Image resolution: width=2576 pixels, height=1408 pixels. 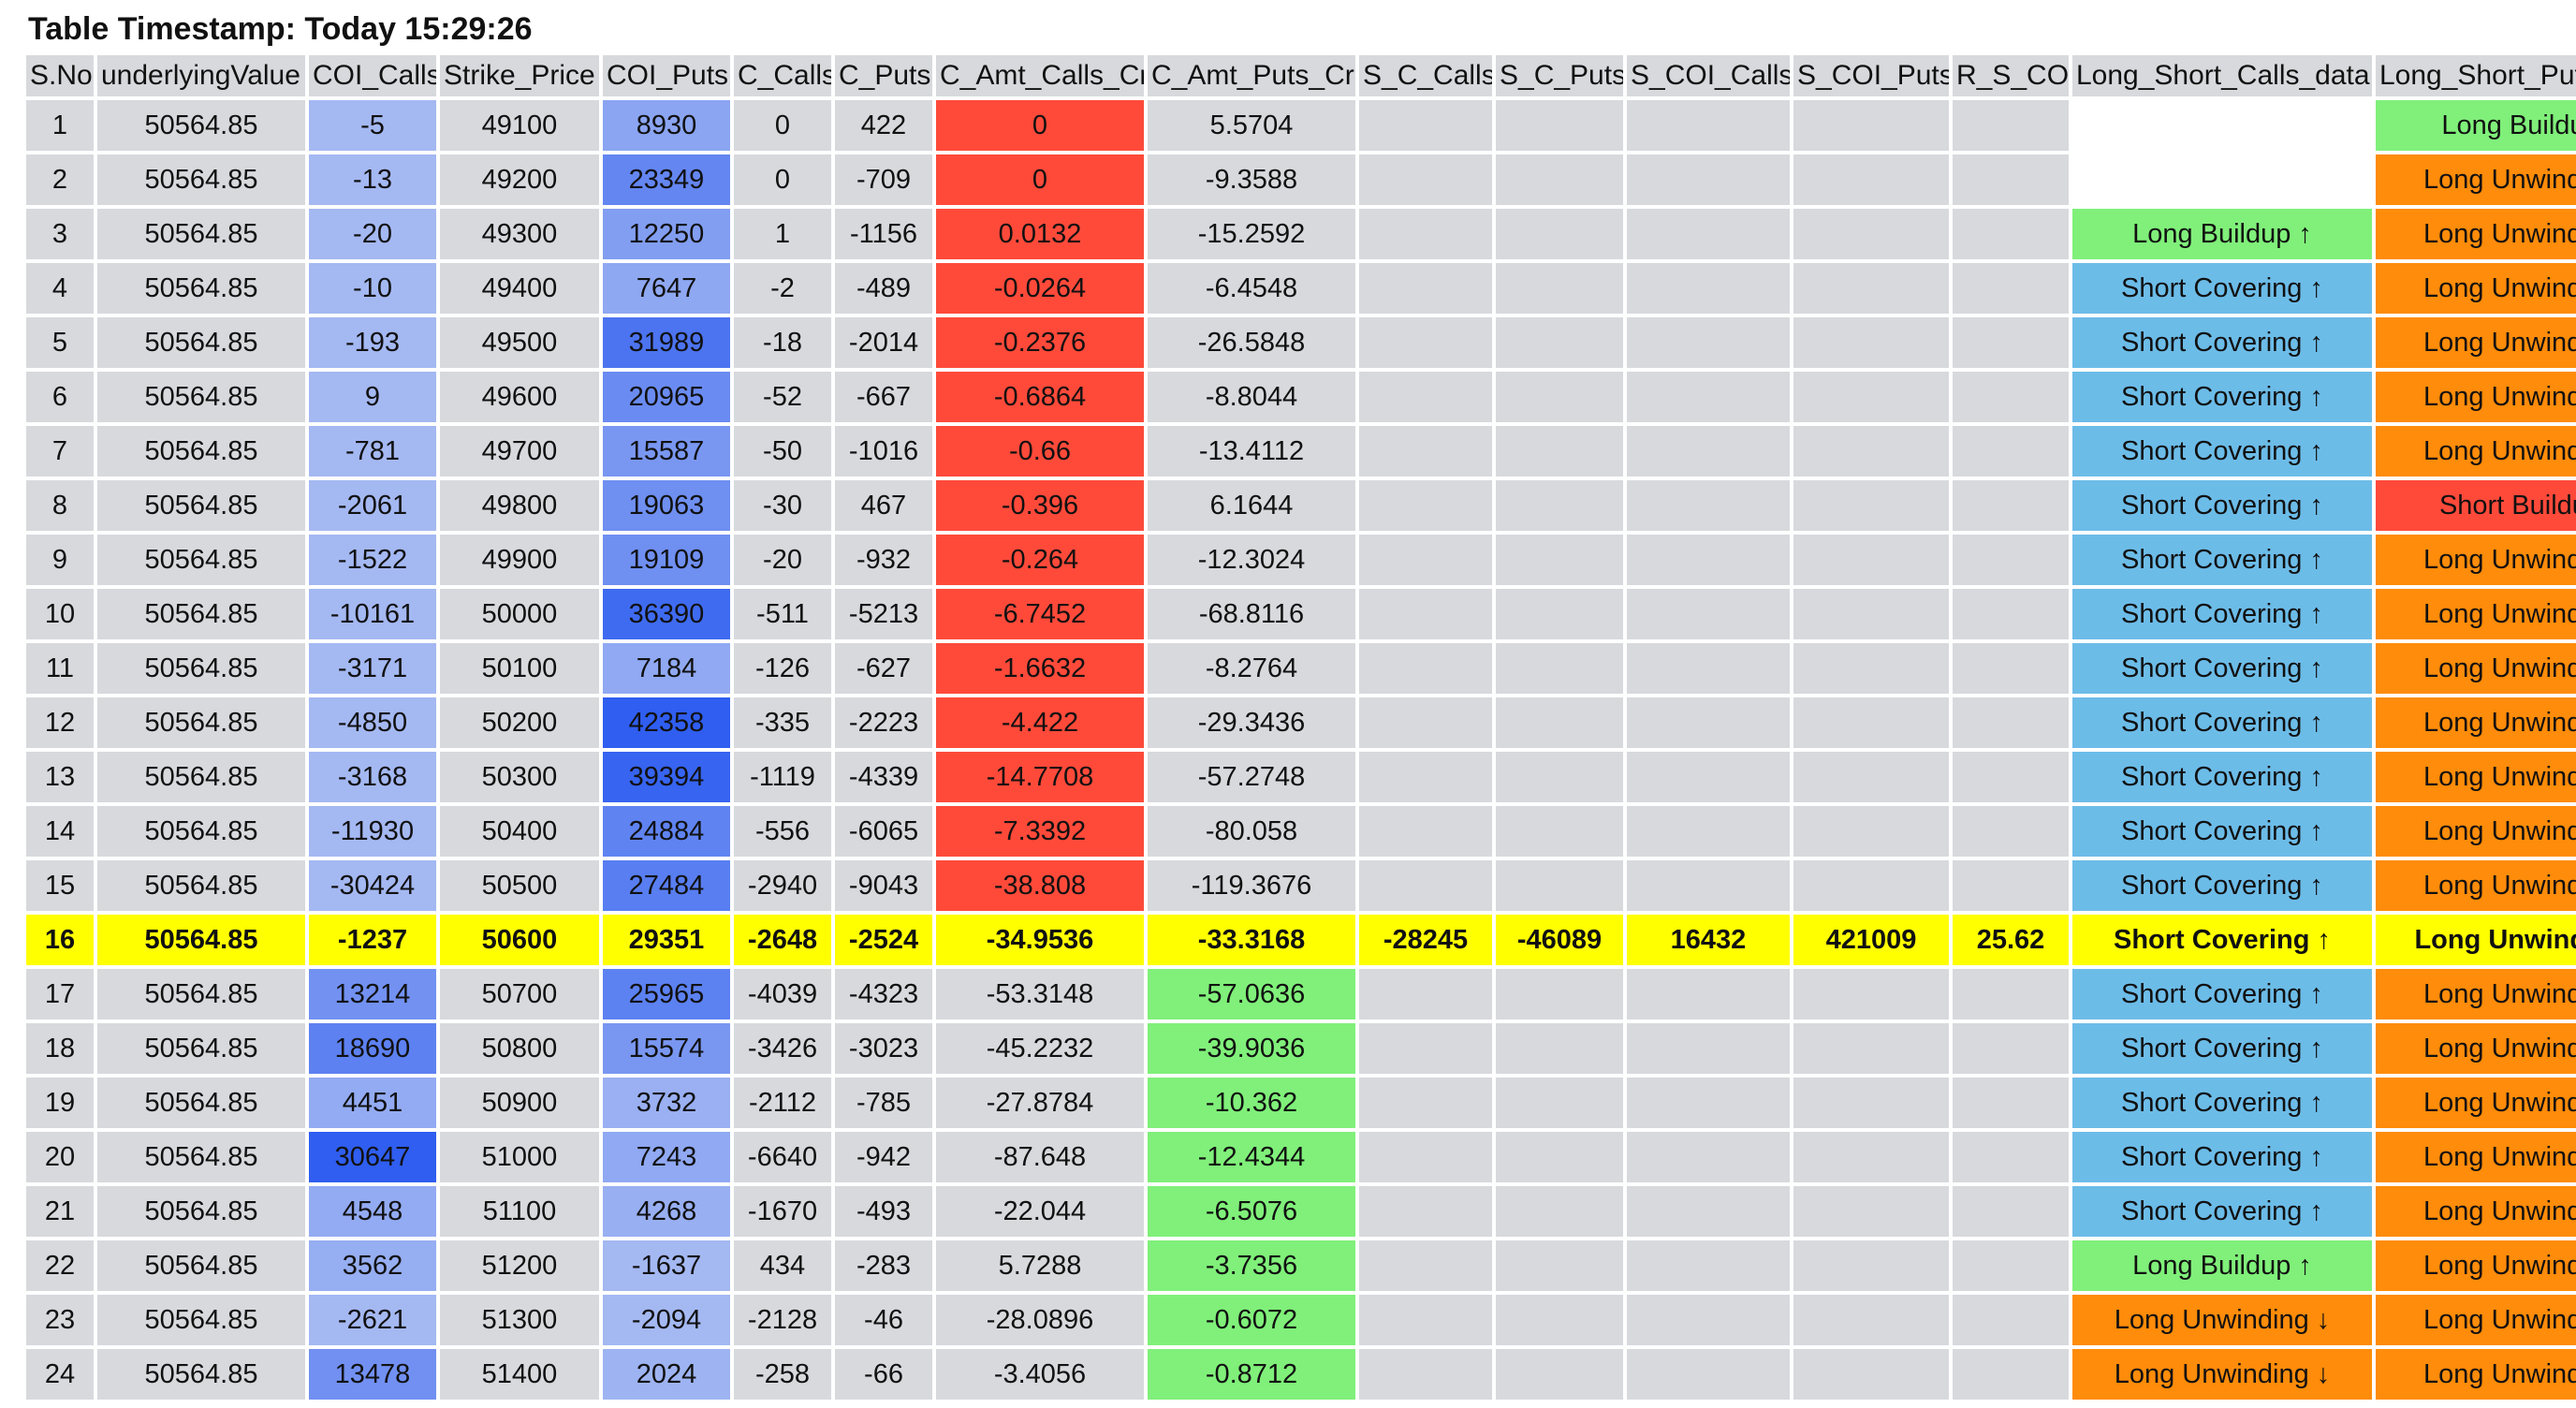 What do you see at coordinates (1251, 722) in the screenshot?
I see `cell-c-amt-puts-cr: -29.3436` at bounding box center [1251, 722].